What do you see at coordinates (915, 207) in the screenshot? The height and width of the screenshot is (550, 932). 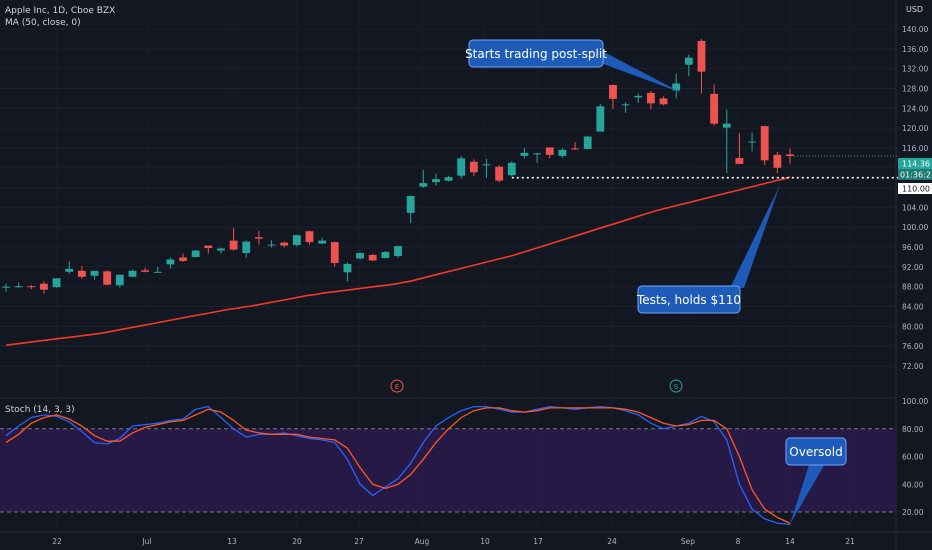 I see `price-tick-label: 104.00` at bounding box center [915, 207].